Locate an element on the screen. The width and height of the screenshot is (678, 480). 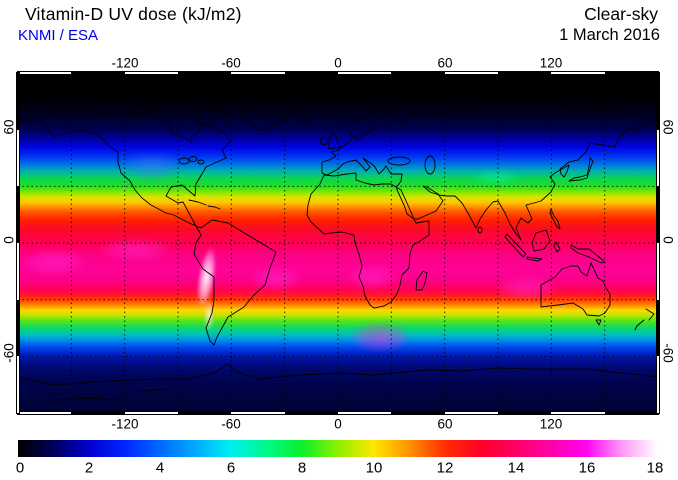
colorbar is located at coordinates (338, 448).